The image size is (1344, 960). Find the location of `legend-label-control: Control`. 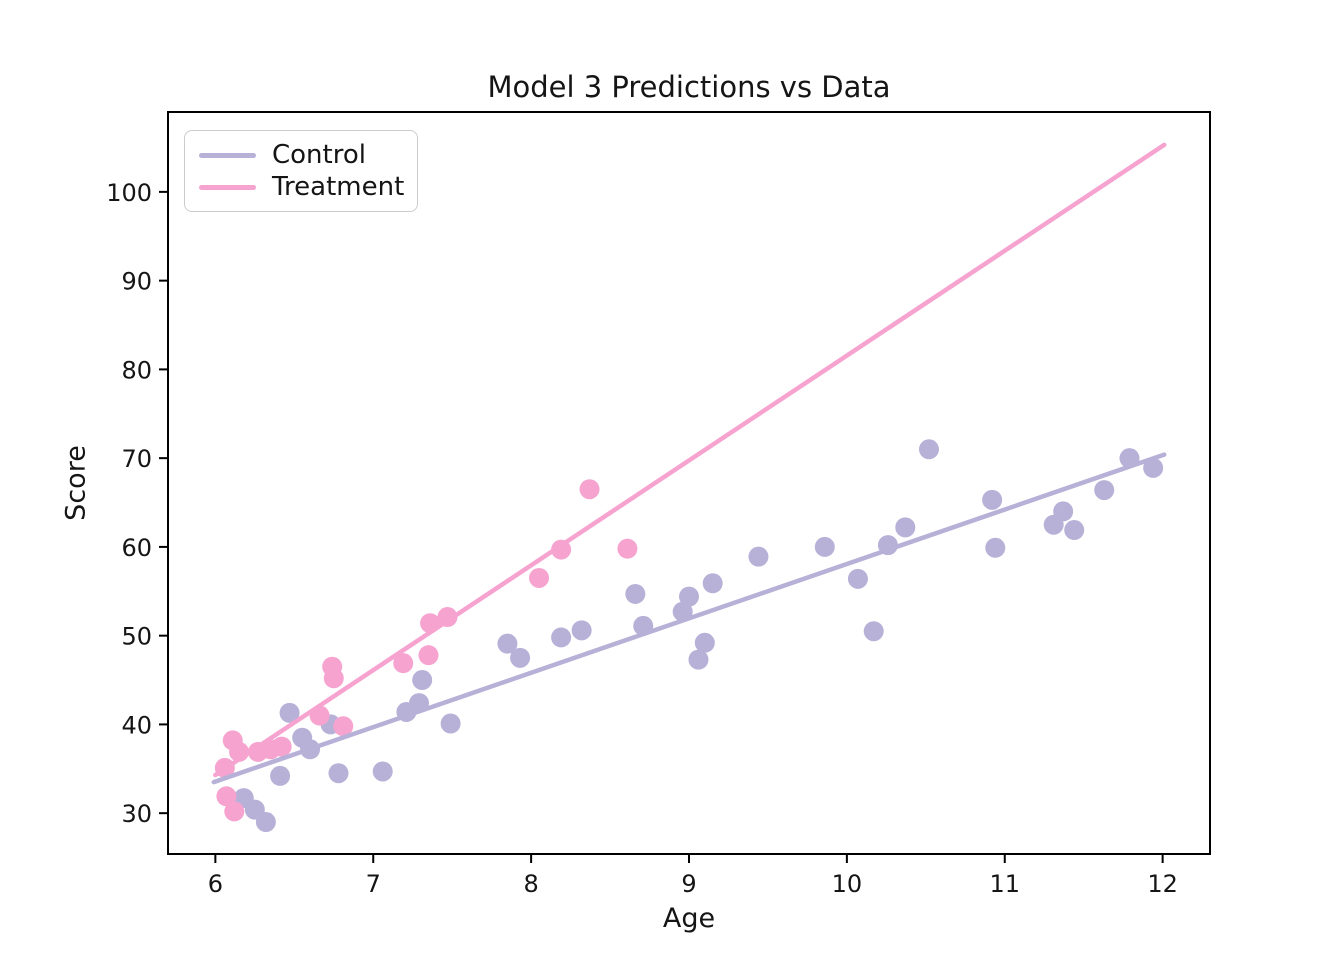

legend-label-control: Control is located at coordinates (319, 155).